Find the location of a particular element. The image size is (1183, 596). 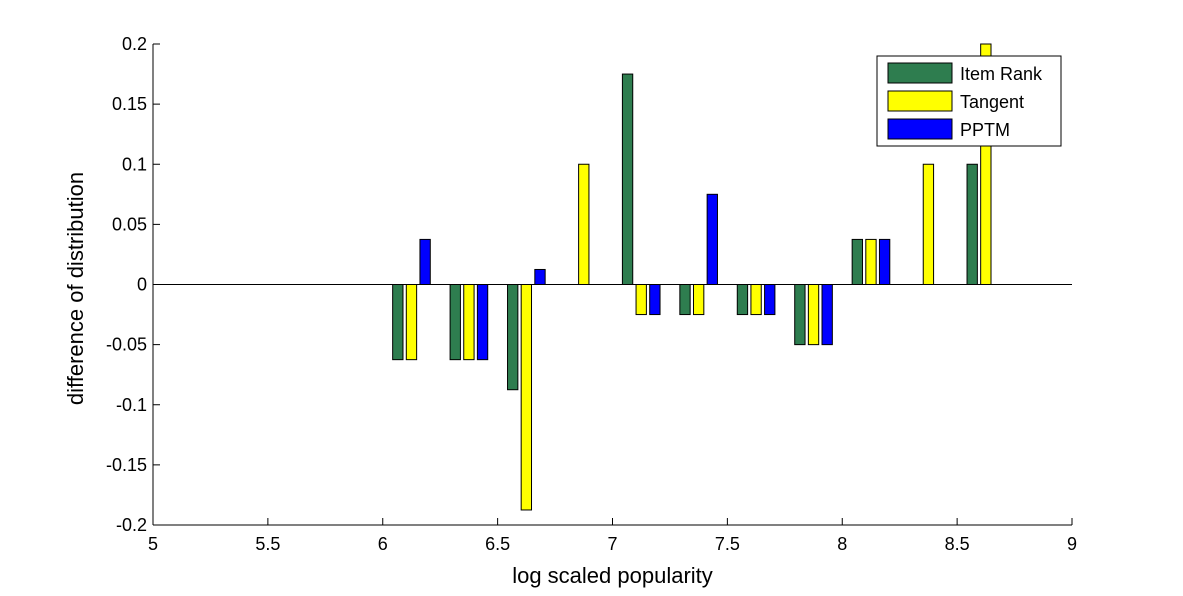

x-tick-label: 6.5 is located at coordinates (497, 544).